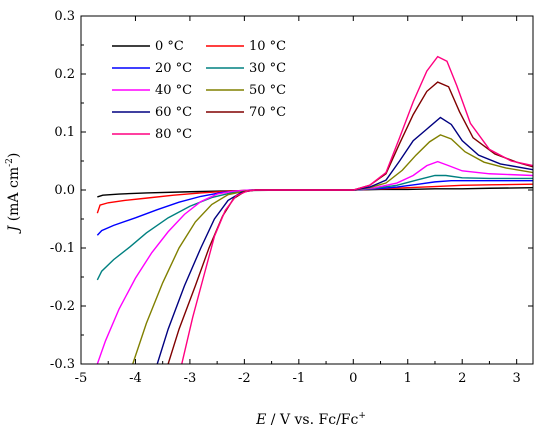 The height and width of the screenshot is (430, 537). I want to click on y-tick-label: 0.0, so click(64, 190).